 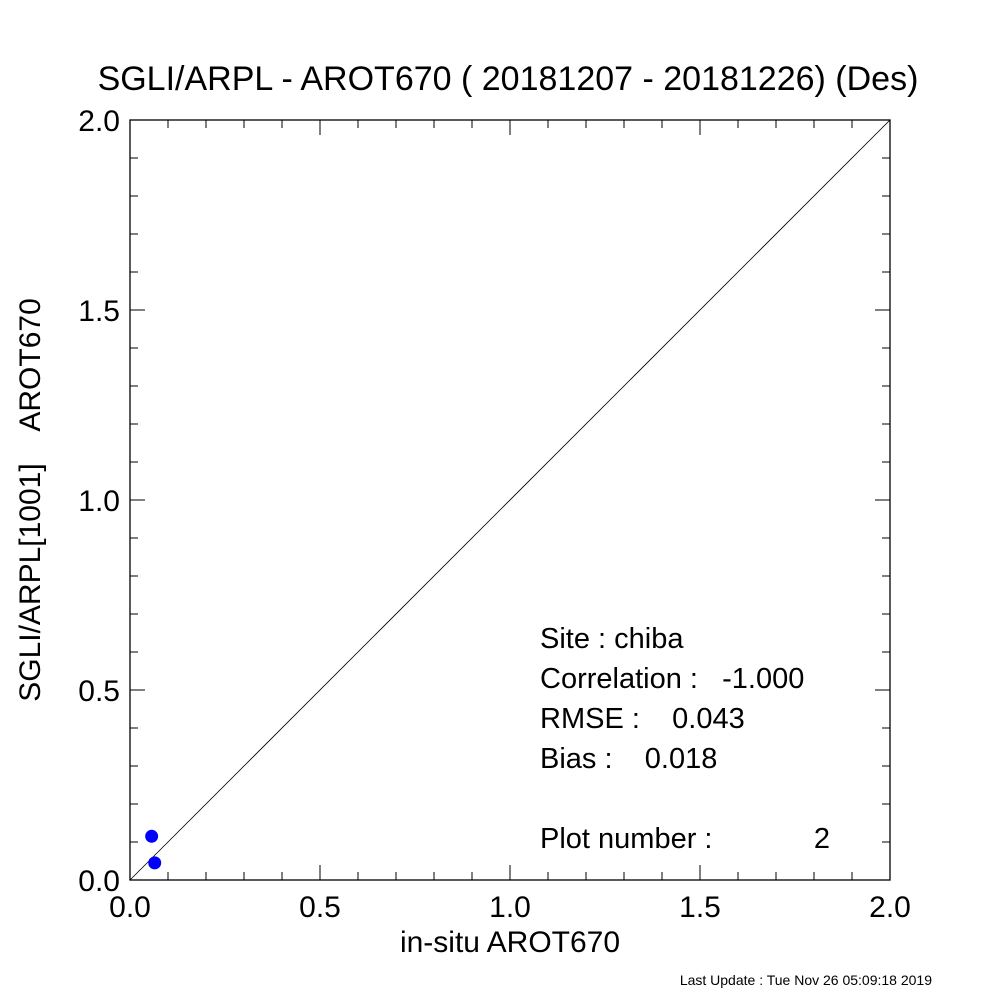 I want to click on stat-plot-number-value: 2, so click(x=822, y=839).